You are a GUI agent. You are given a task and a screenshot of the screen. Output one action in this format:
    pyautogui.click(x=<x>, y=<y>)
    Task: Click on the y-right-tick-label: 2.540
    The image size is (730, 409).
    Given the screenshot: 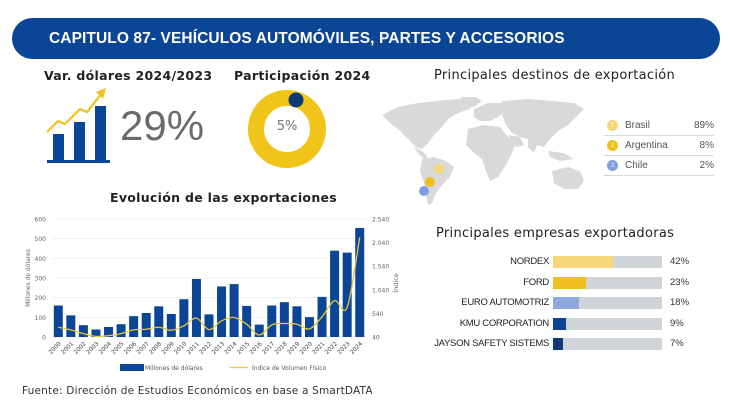 What is the action you would take?
    pyautogui.click(x=380, y=220)
    